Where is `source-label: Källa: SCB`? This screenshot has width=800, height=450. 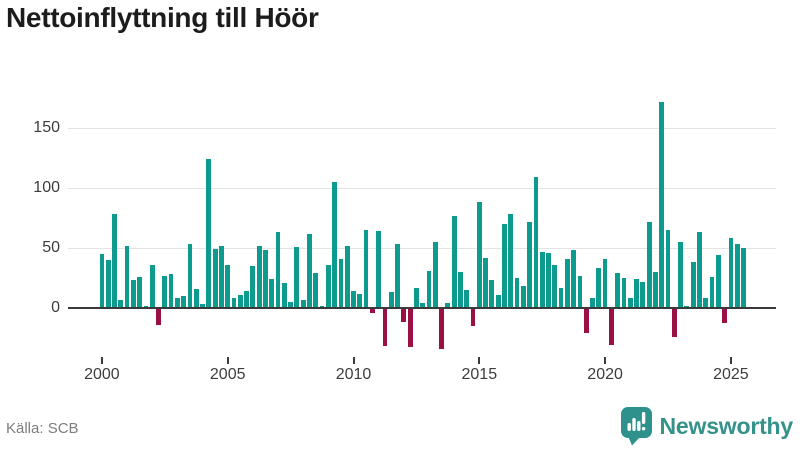
source-label: Källa: SCB is located at coordinates (42, 428).